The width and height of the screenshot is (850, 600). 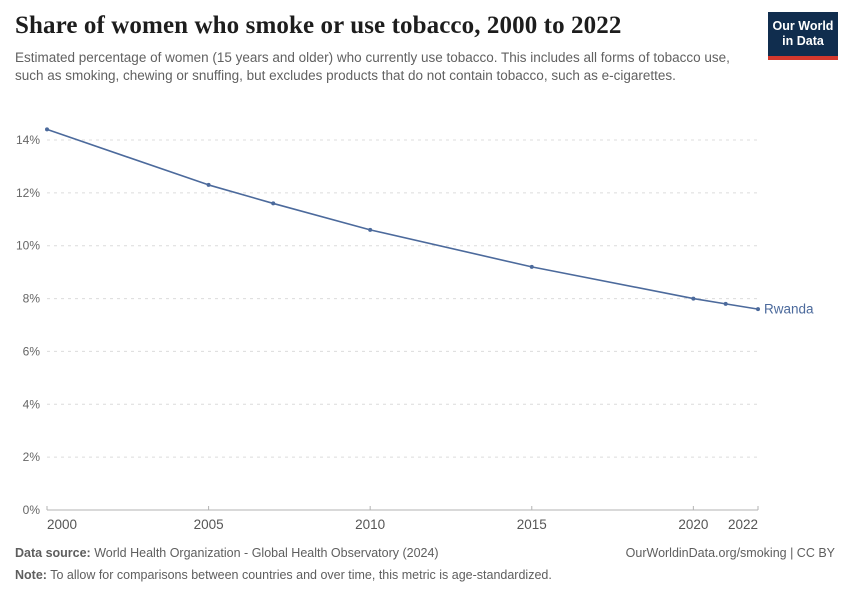 I want to click on note-label: Note:, so click(x=31, y=575).